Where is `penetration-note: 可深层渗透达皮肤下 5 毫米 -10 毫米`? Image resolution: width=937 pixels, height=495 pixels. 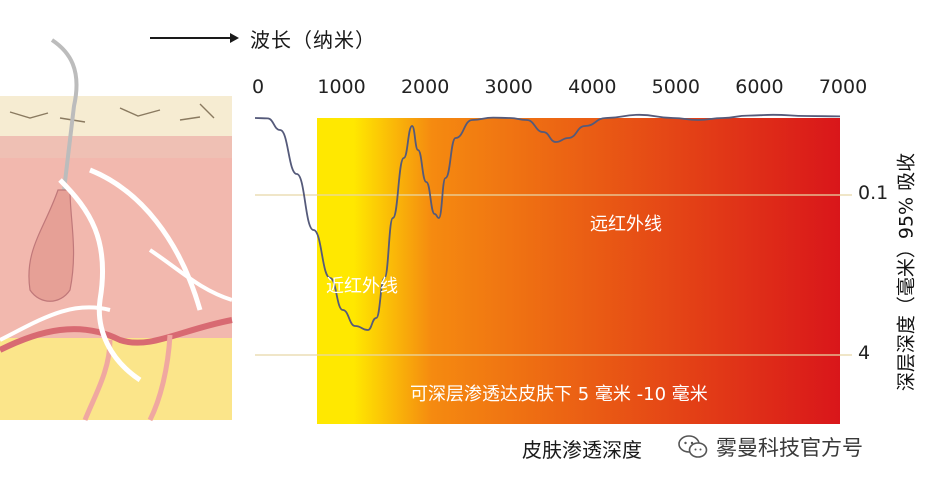 penetration-note: 可深层渗透达皮肤下 5 毫米 -10 毫米 is located at coordinates (559, 394).